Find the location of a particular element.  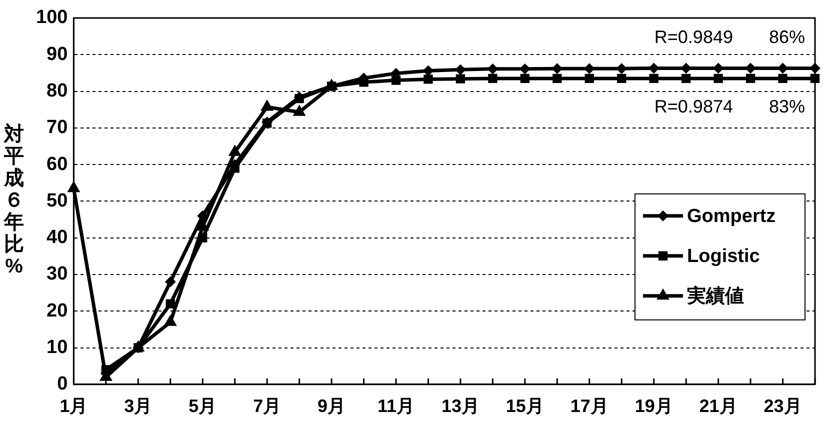

x-tick-label: 7月 is located at coordinates (267, 406).